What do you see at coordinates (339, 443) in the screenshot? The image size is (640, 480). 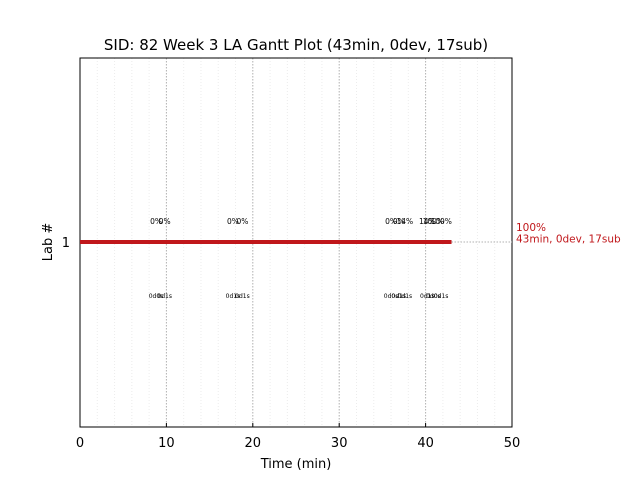 I see `x-tick-label: 30` at bounding box center [339, 443].